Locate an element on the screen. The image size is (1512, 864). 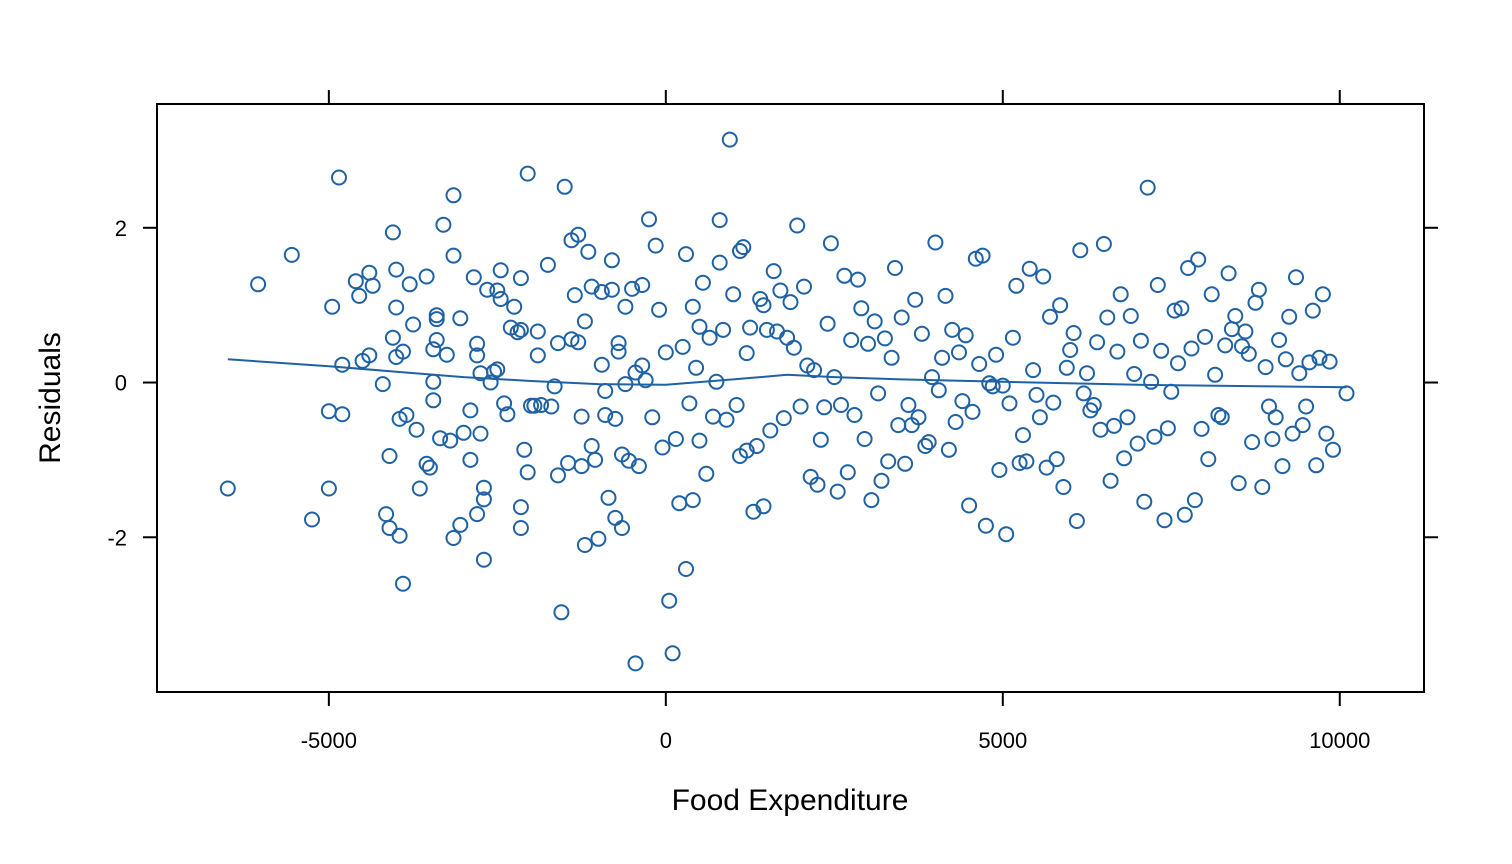
y-tick-label: 0 is located at coordinates (121, 383).